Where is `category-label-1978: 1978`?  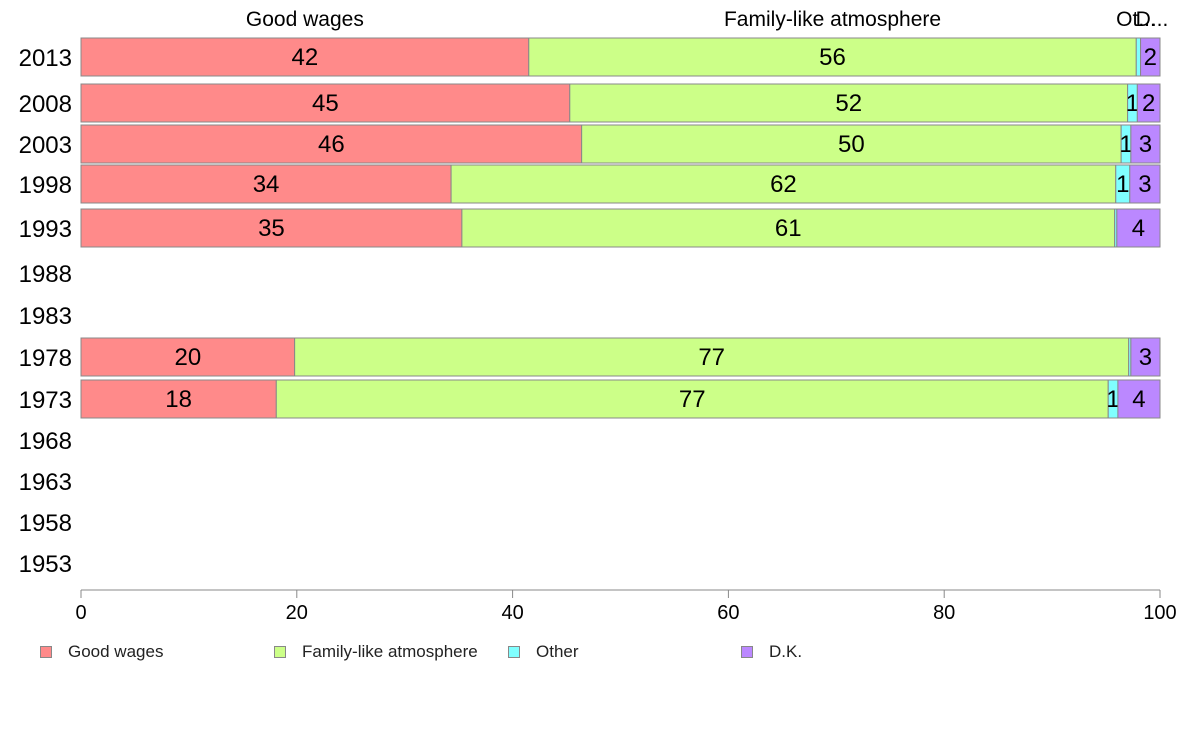
category-label-1978: 1978 is located at coordinates (45, 358).